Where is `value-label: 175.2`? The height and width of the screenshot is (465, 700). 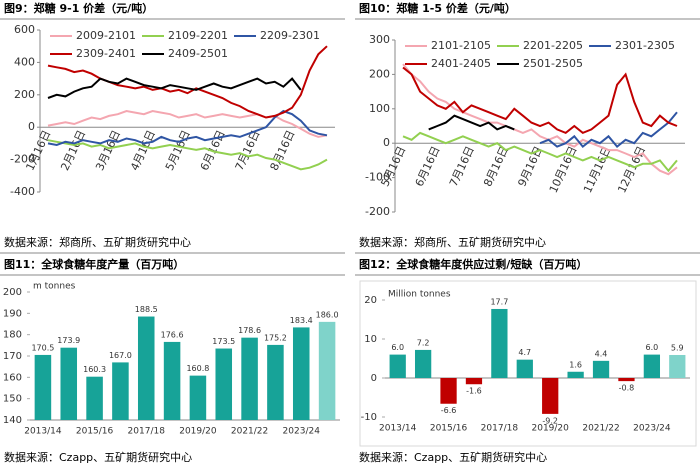
value-label: 175.2 is located at coordinates (275, 337).